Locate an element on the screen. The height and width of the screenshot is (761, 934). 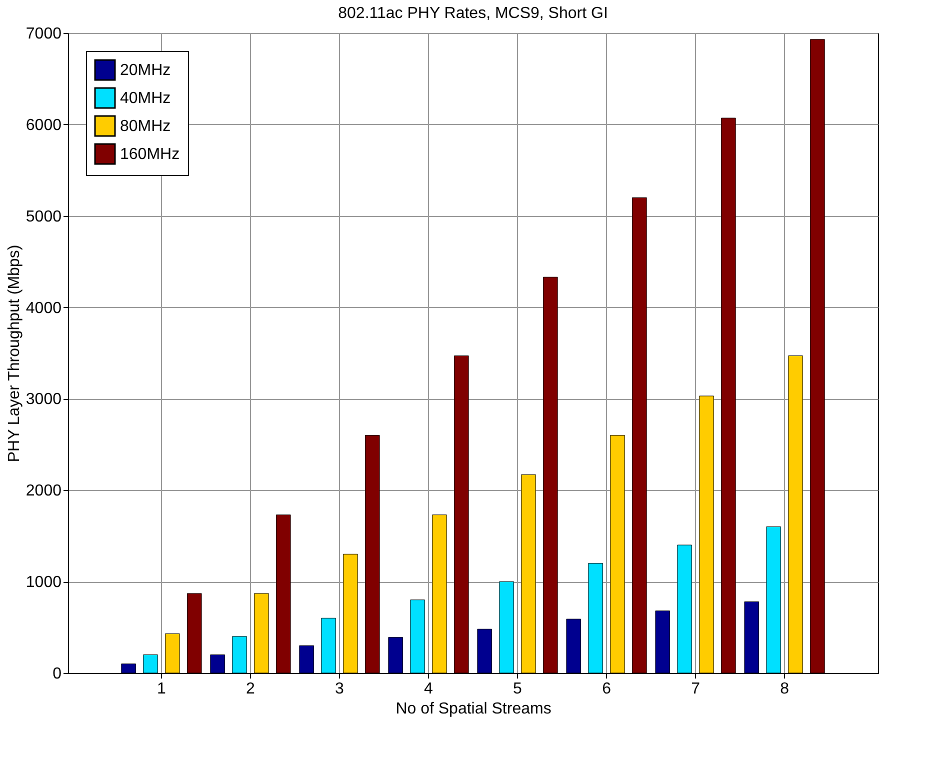
x-tick-label: 6 is located at coordinates (607, 689).